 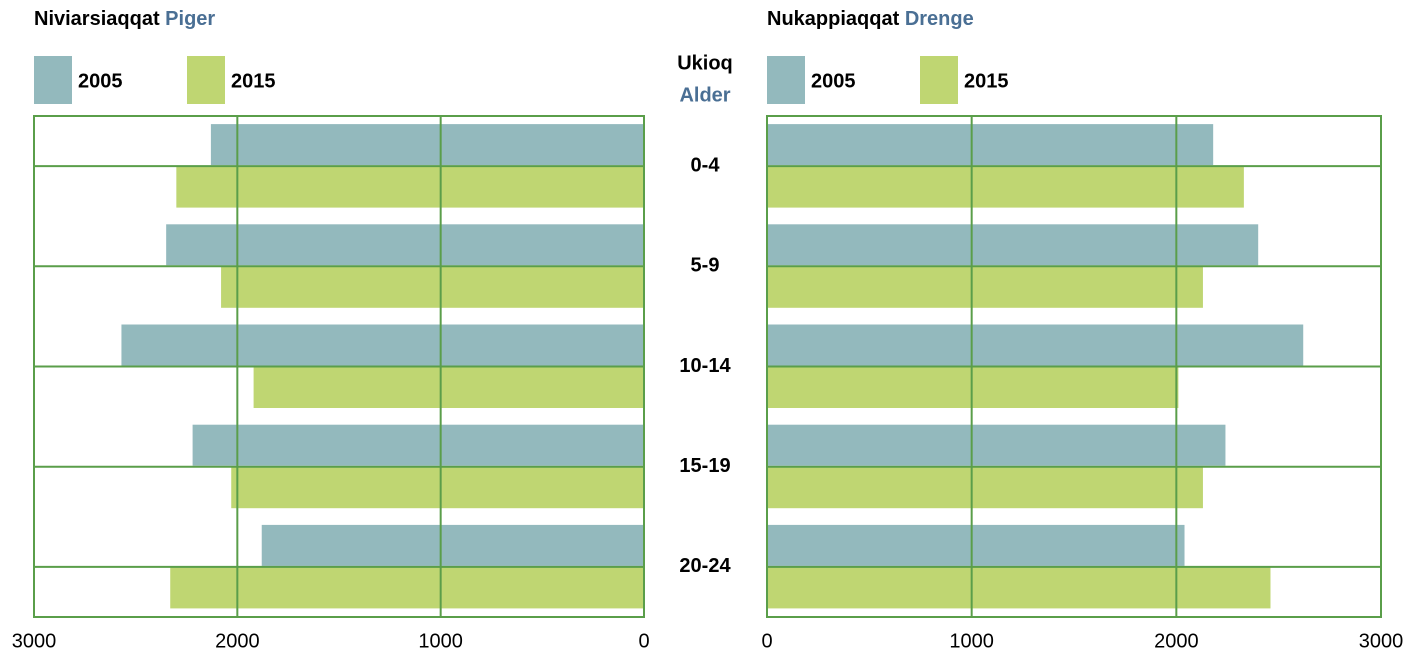 What do you see at coordinates (833, 19) in the screenshot?
I see `title-main: Nukappiaqqat` at bounding box center [833, 19].